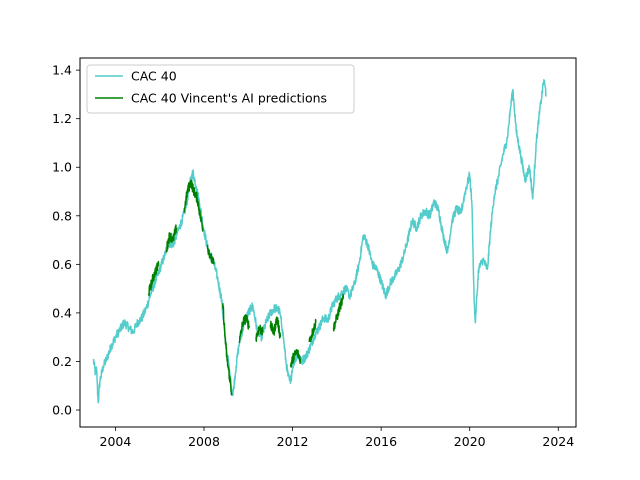  What do you see at coordinates (62, 70) in the screenshot?
I see `y-tick-label: 1.4` at bounding box center [62, 70].